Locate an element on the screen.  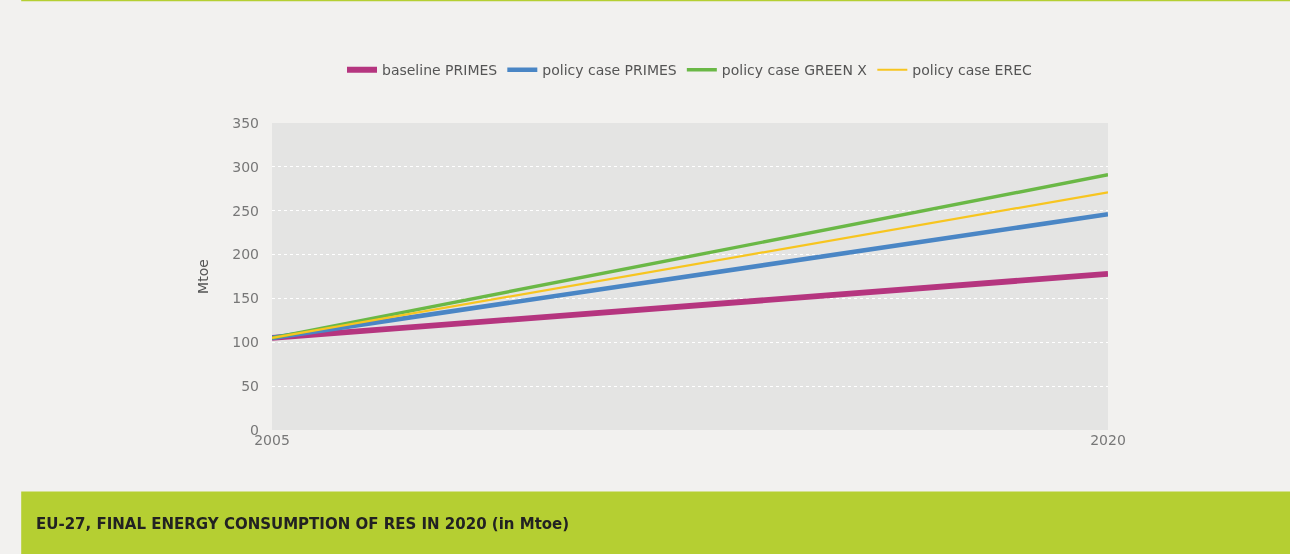
y-tick-label: 100 is located at coordinates (245, 342).